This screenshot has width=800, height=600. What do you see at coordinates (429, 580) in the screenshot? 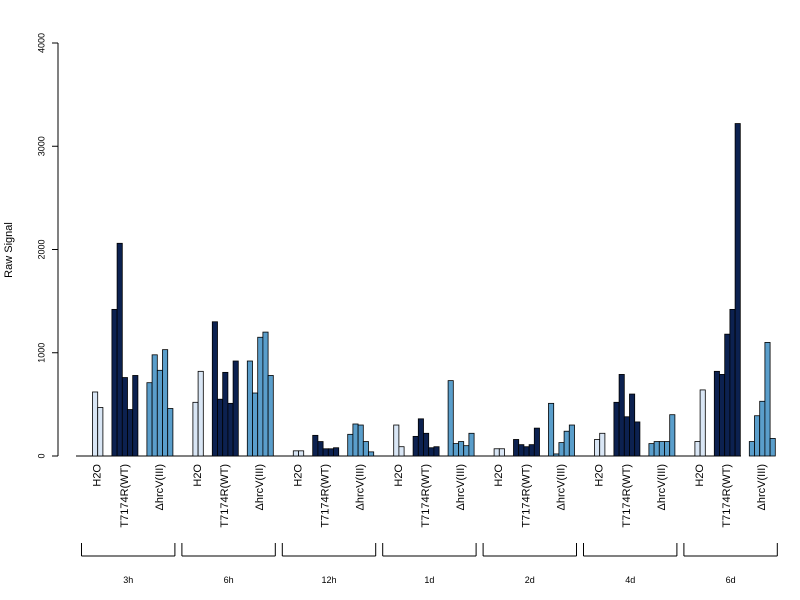
I see `timepoint-label: 1d` at bounding box center [429, 580].